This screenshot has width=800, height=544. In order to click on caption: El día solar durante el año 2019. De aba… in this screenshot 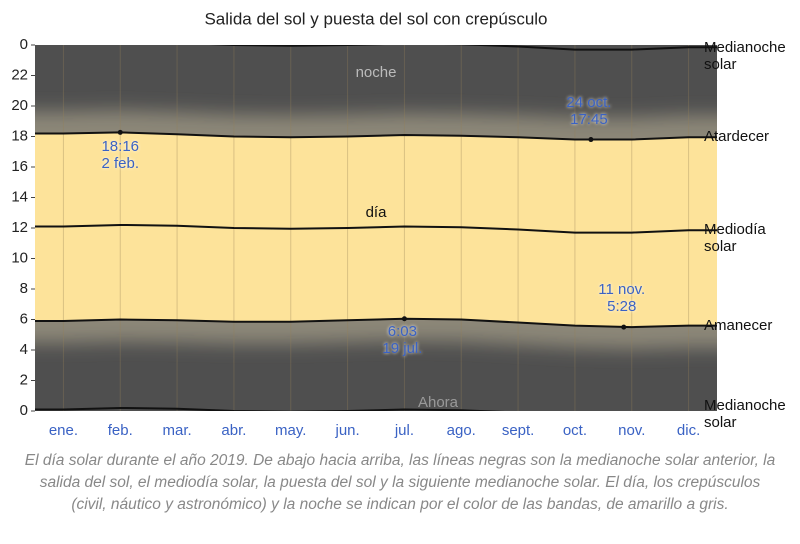, I will do `click(400, 482)`.